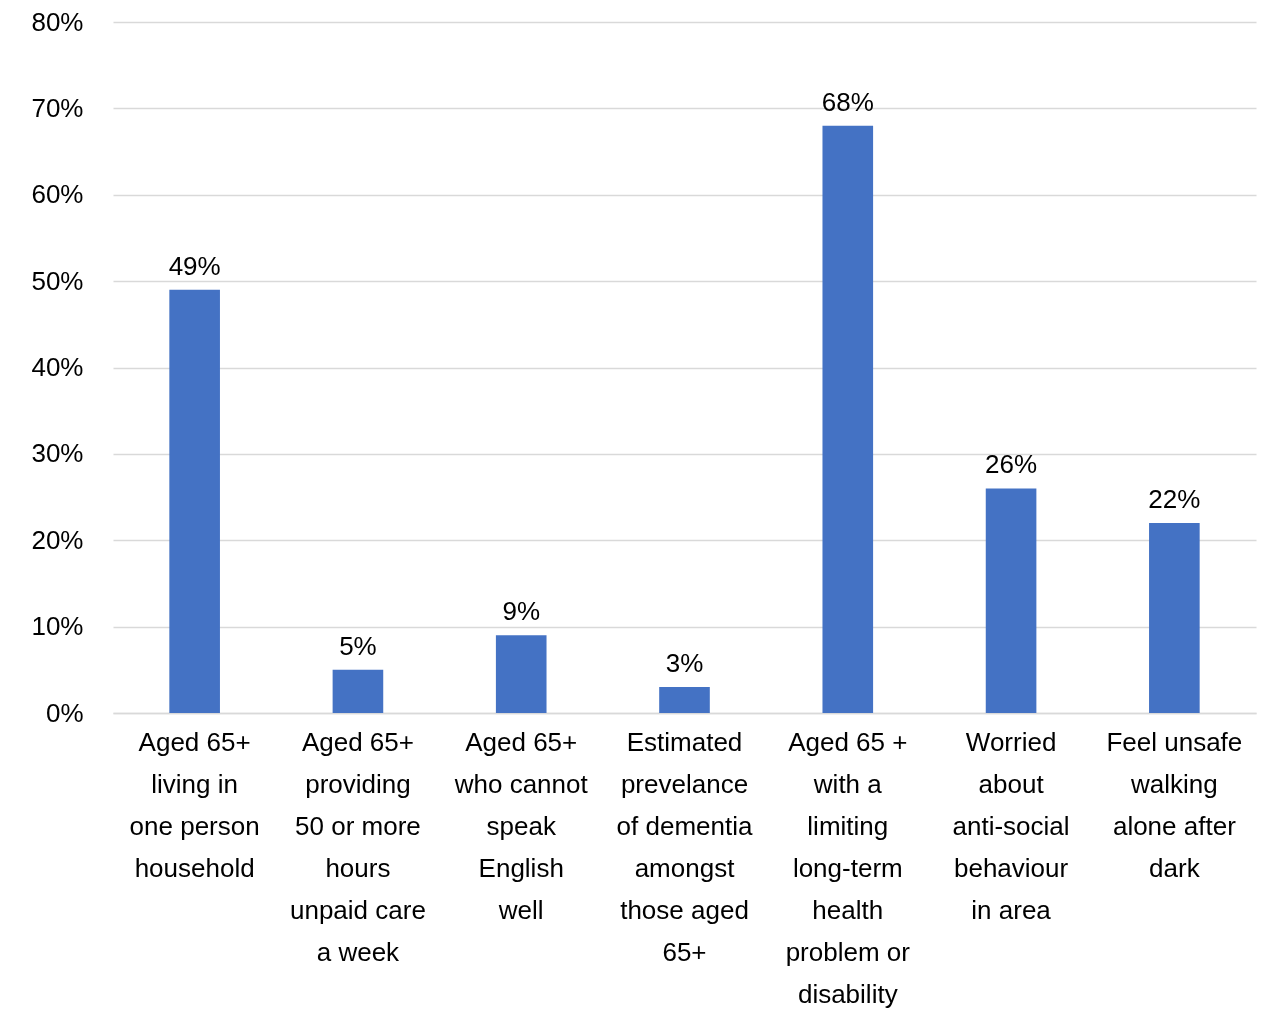 Image resolution: width=1281 pixels, height=1026 pixels. I want to click on y-tick-label: 10%, so click(57, 626).